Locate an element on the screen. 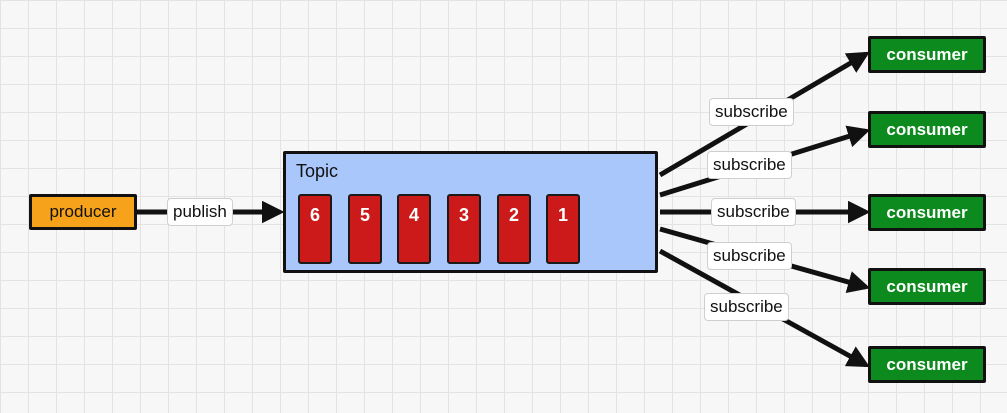  topic-label: Topic is located at coordinates (317, 171).